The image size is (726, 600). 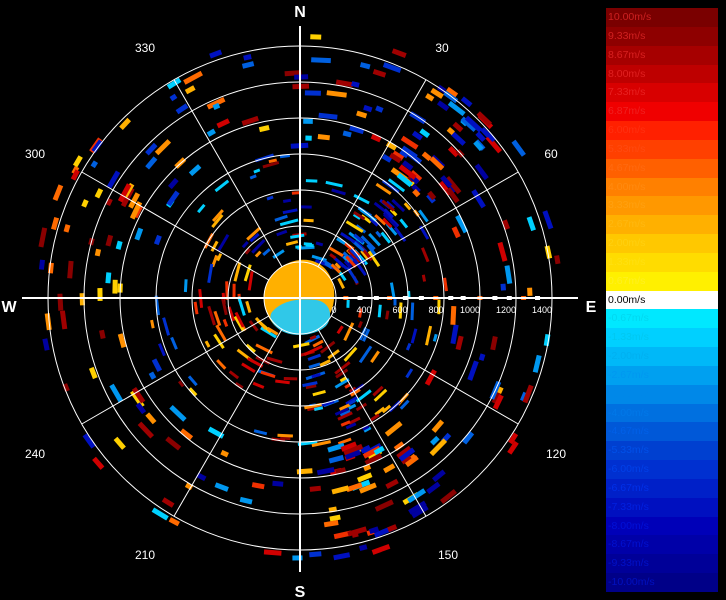 I want to click on colorbar-label: 3.33m/s, so click(x=627, y=205).